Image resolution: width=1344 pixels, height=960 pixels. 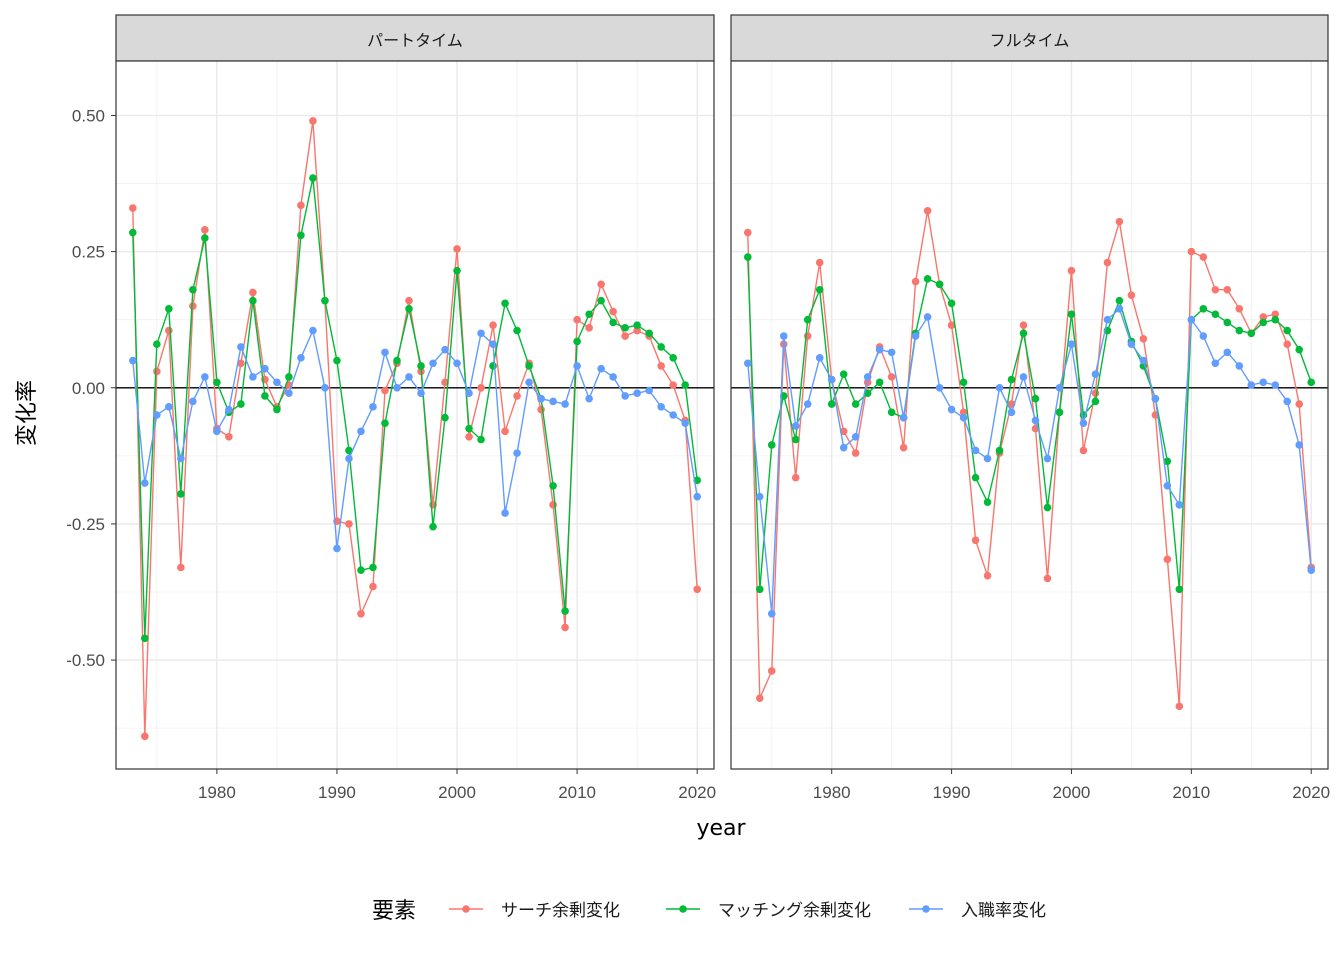 What do you see at coordinates (560, 911) in the screenshot?
I see `legend-label: サーチ余剰変化` at bounding box center [560, 911].